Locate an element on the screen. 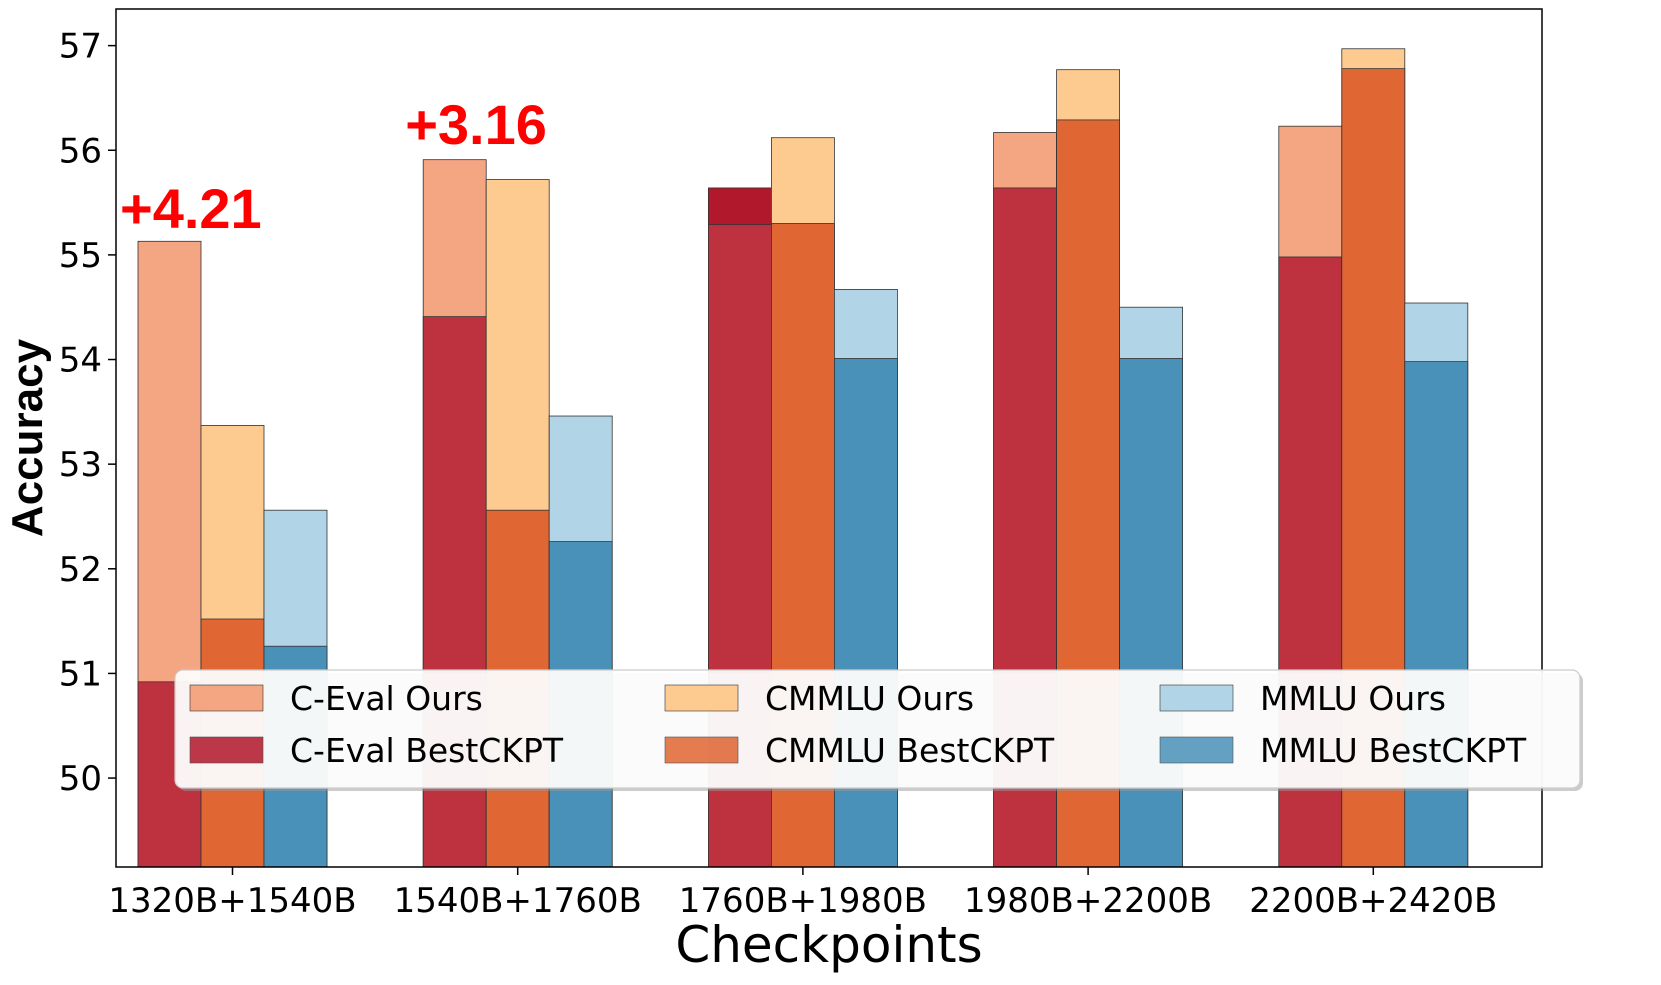 Image resolution: width=1661 pixels, height=985 pixels. x-tick-label-1: 1540B+1760B is located at coordinates (518, 901).